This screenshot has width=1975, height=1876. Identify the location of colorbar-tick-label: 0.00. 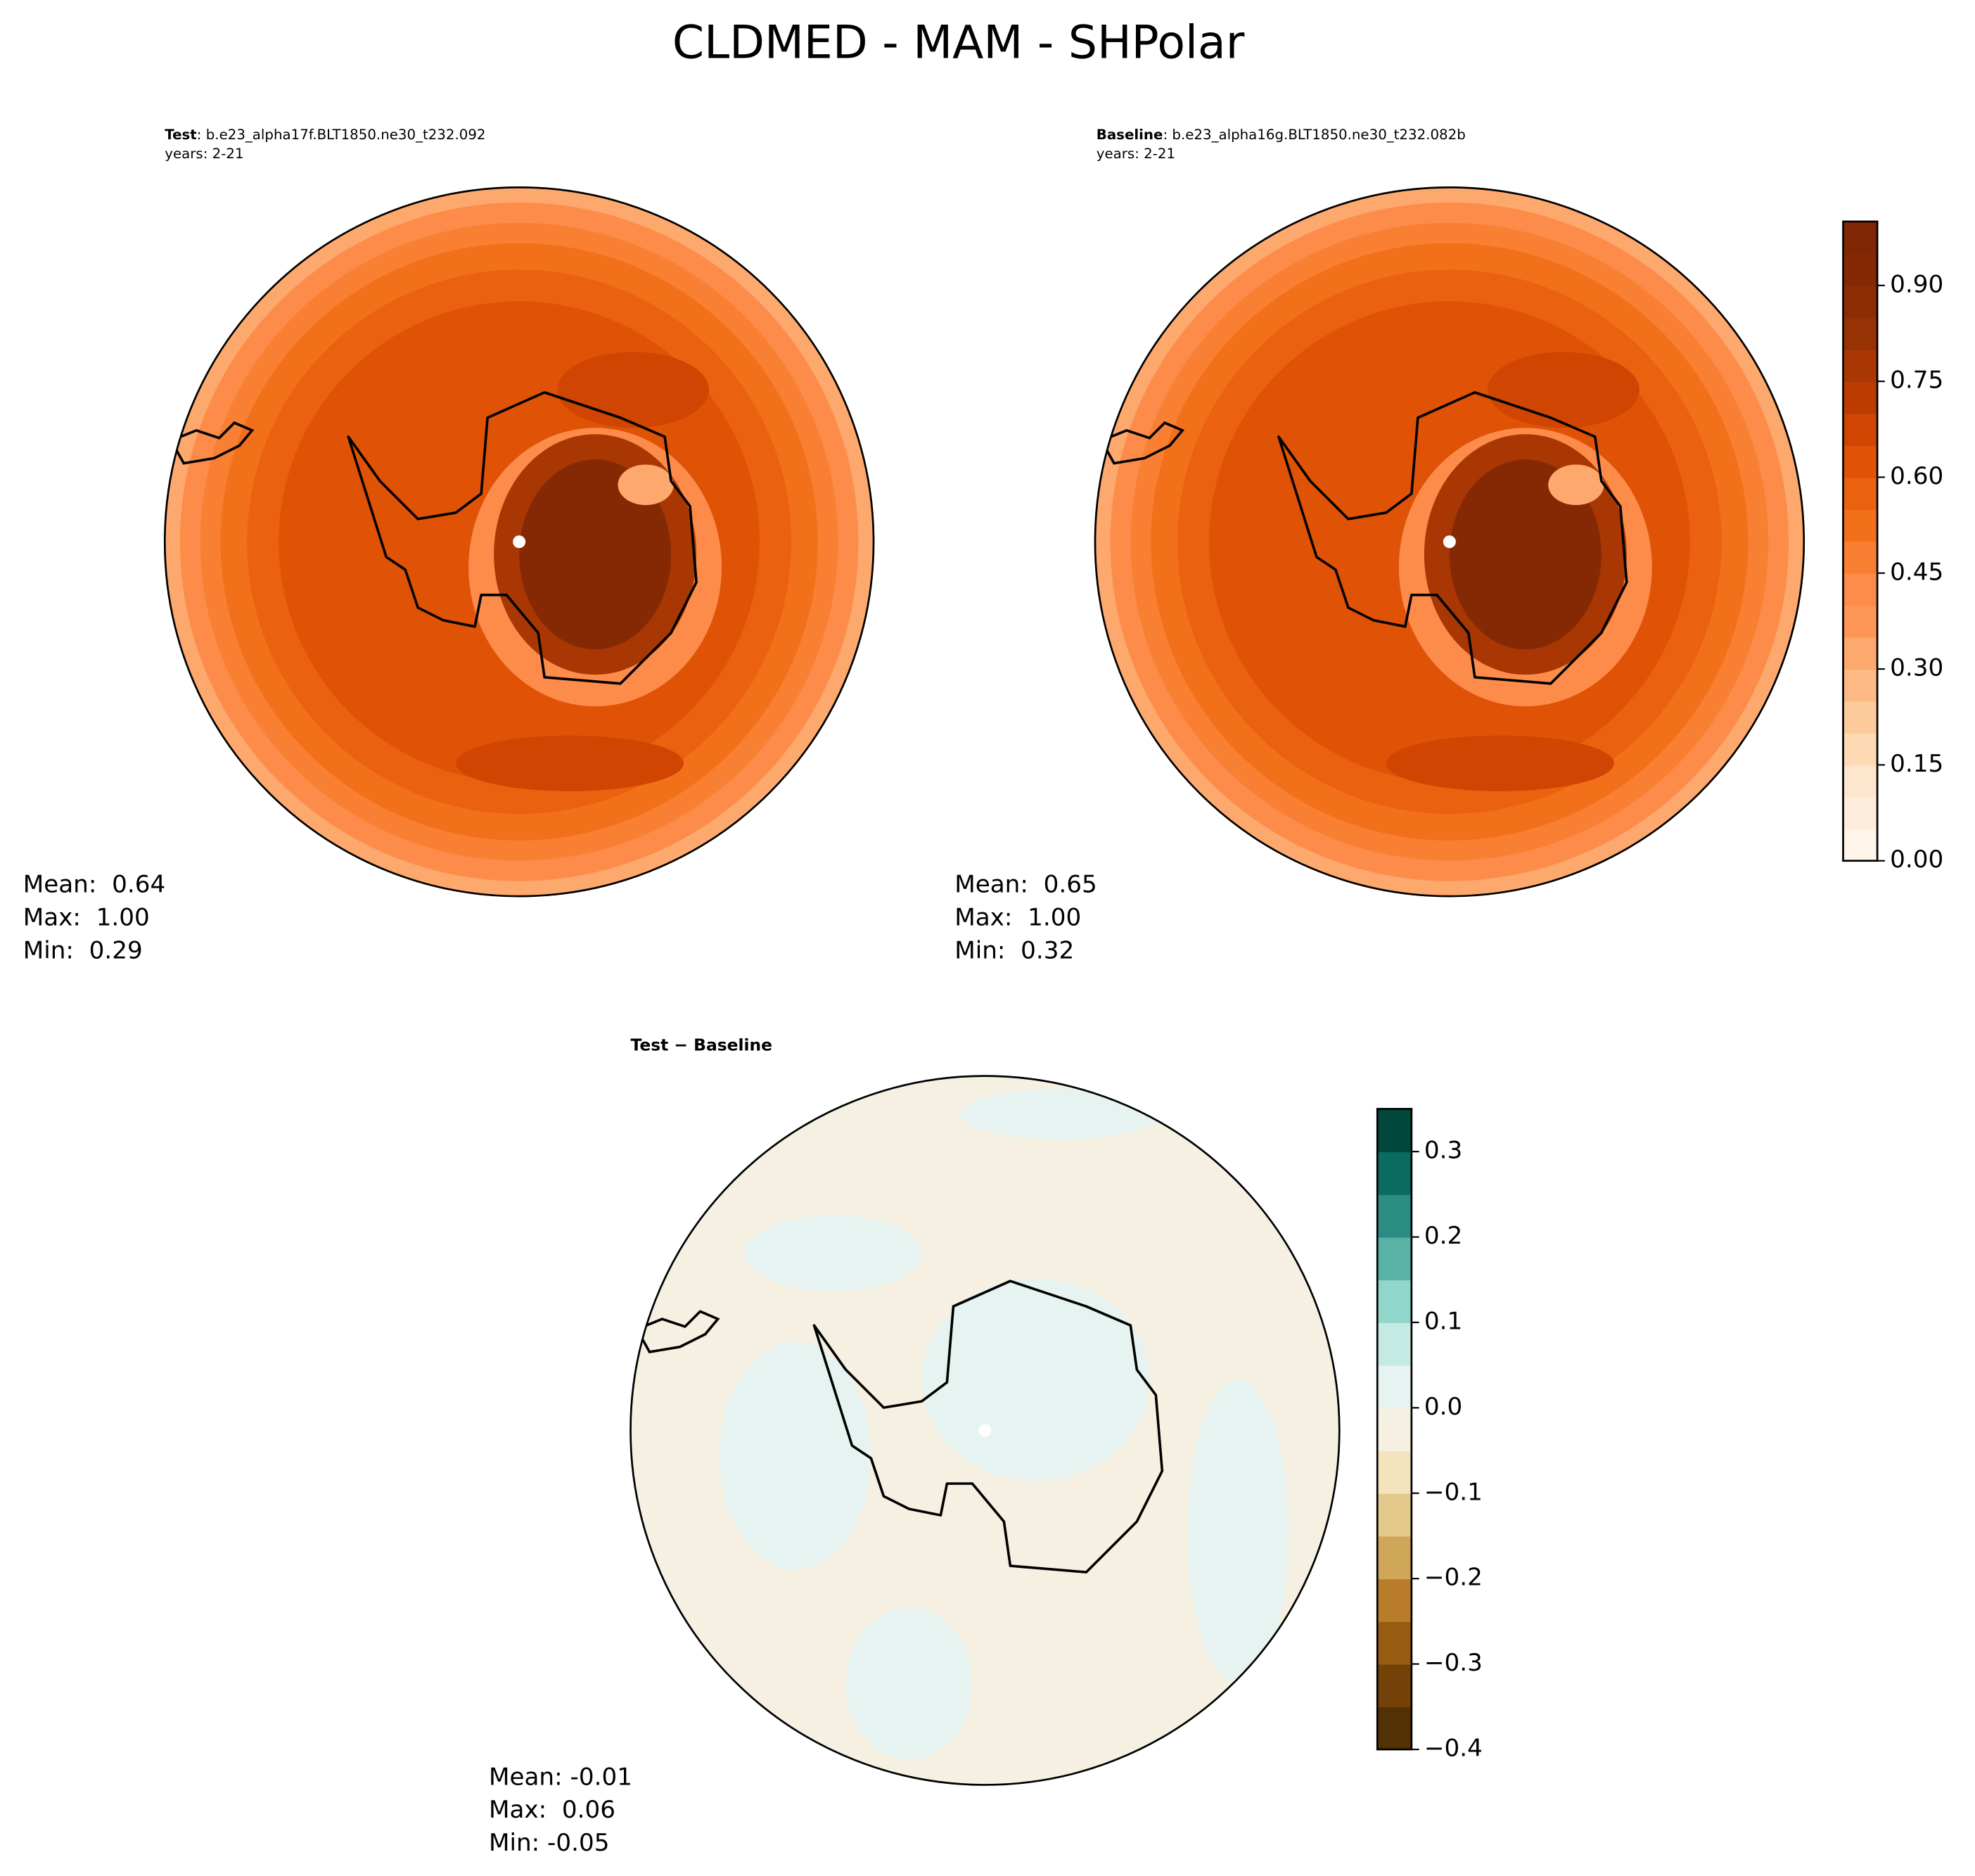
(1916, 860).